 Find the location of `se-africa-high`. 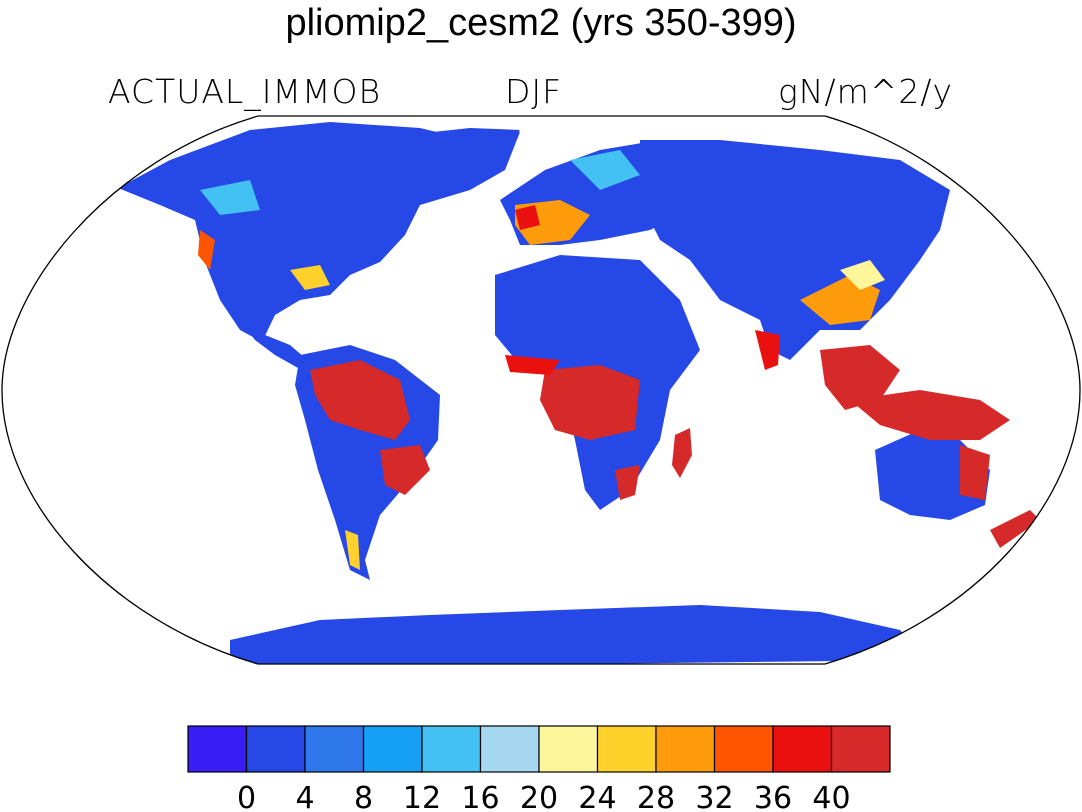

se-africa-high is located at coordinates (627, 482).